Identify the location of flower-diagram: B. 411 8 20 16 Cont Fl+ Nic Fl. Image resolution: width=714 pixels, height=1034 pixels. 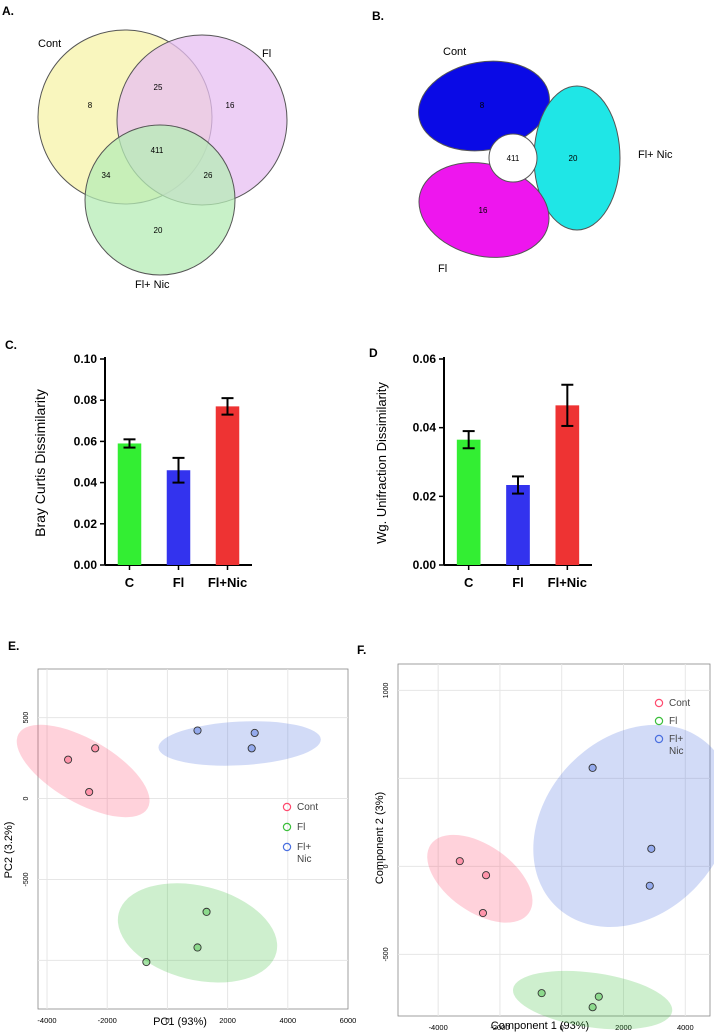
(522, 142).